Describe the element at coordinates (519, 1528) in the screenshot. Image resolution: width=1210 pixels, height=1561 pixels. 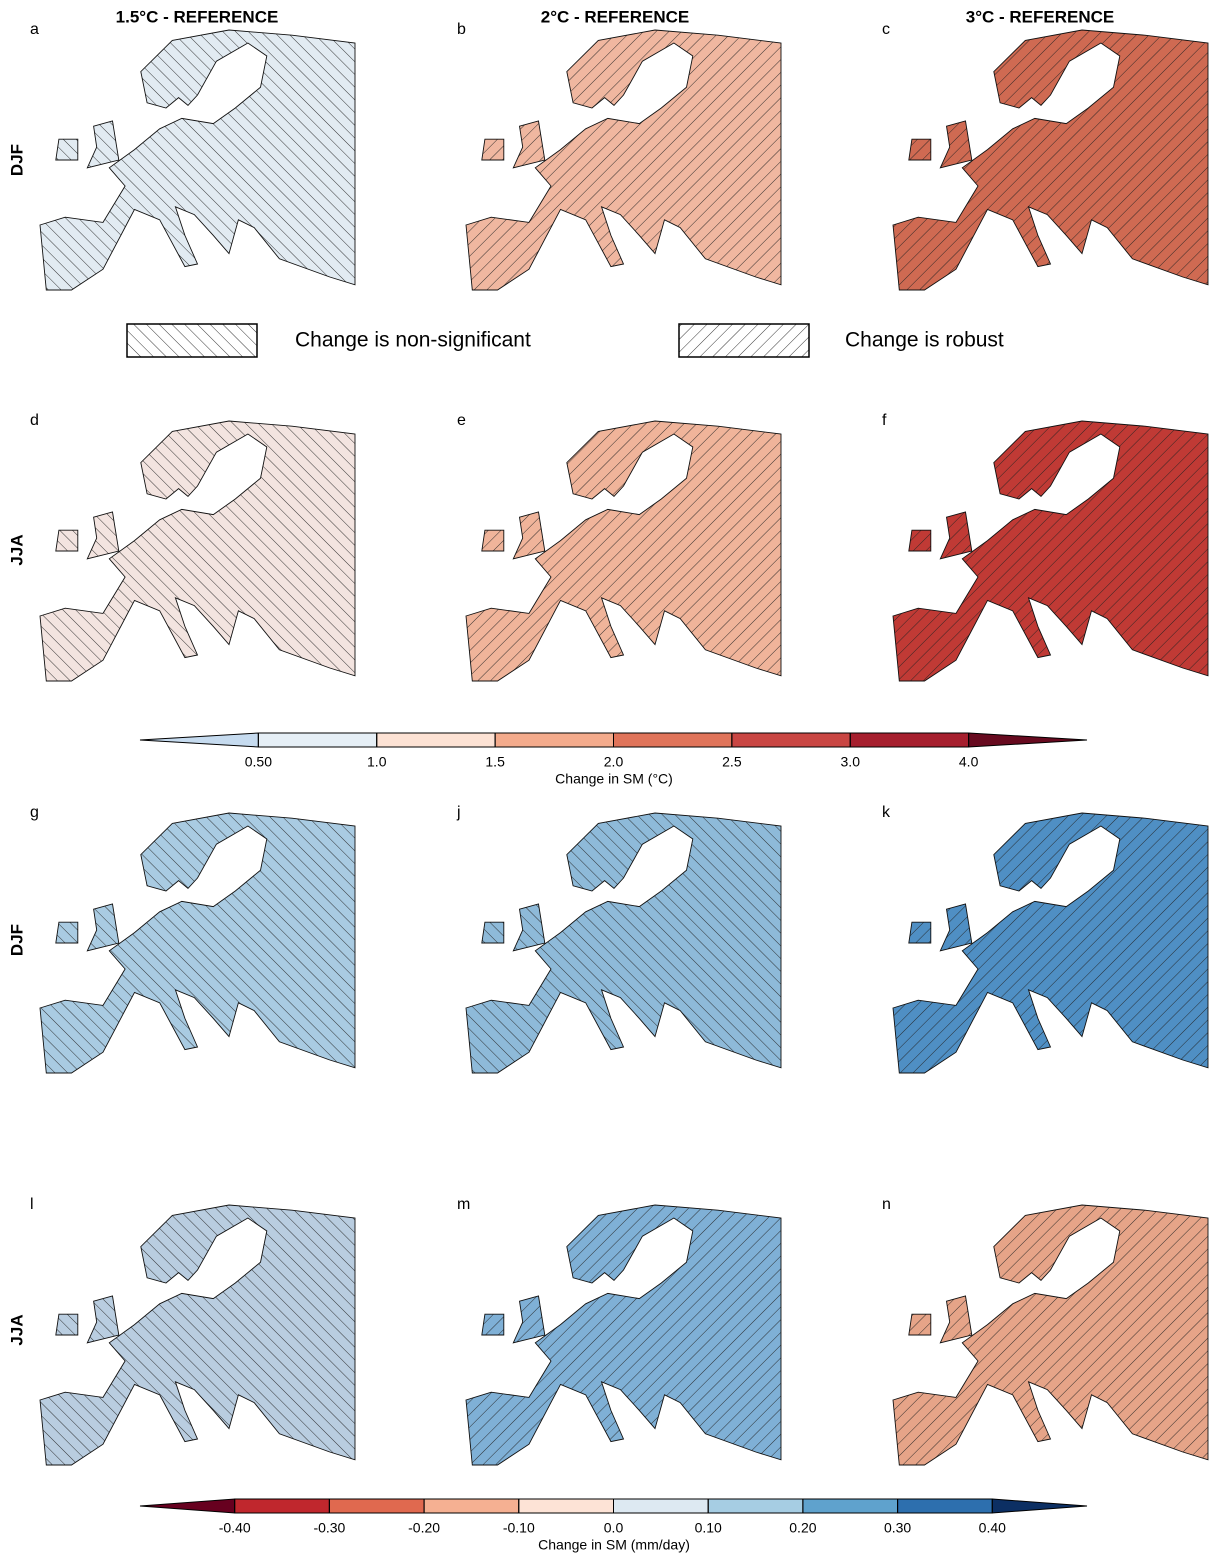
I see `colorbar-tick-label: -0.10` at that location.